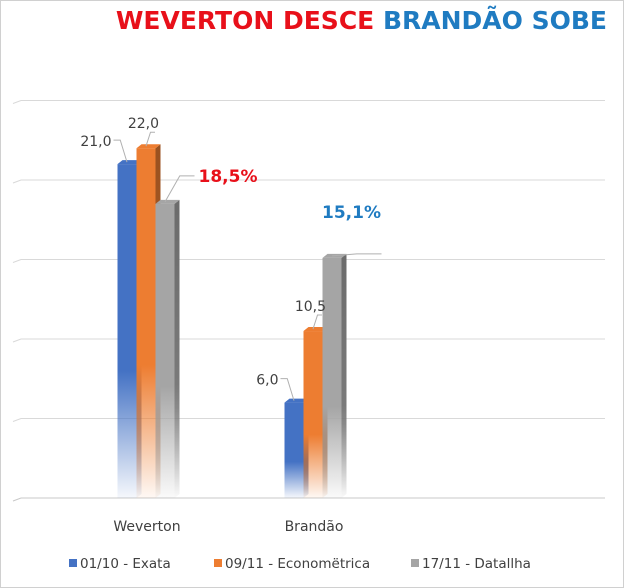  Describe the element at coordinates (228, 177) in the screenshot. I see `data-label-weverton-series-3: 18,5%` at that location.